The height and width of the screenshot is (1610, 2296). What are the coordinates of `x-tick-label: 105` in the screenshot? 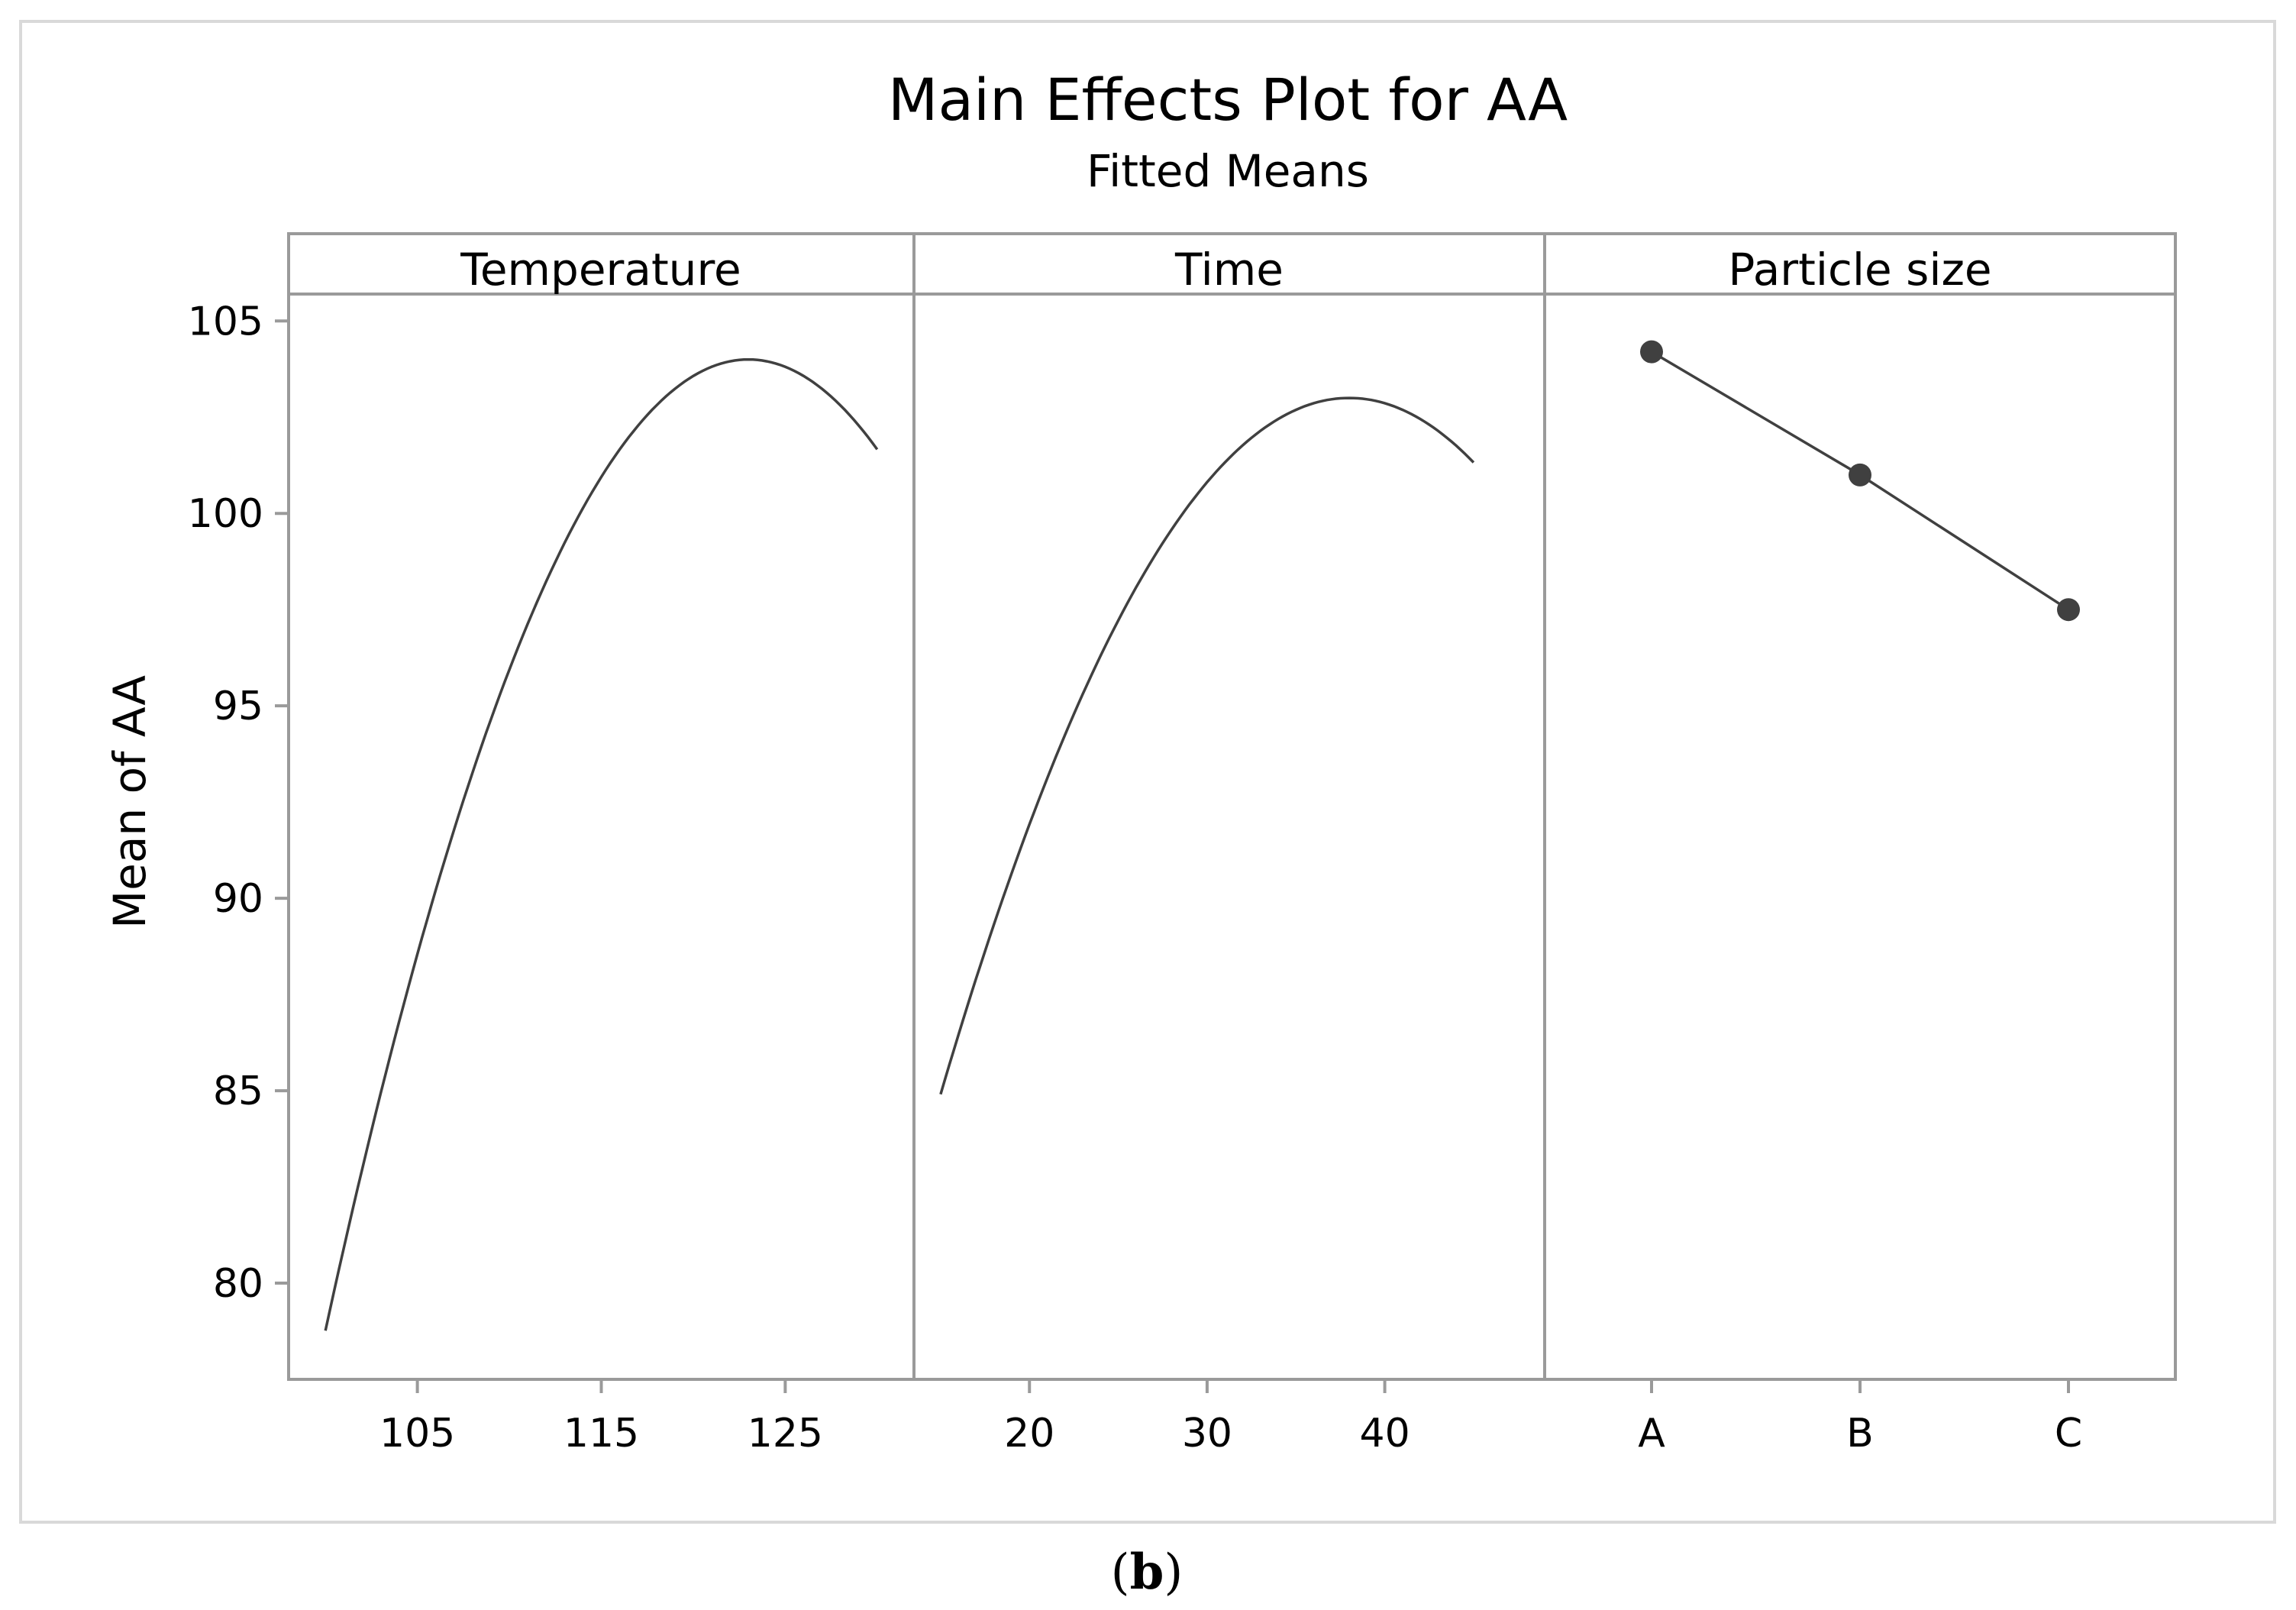 It's located at (417, 1433).